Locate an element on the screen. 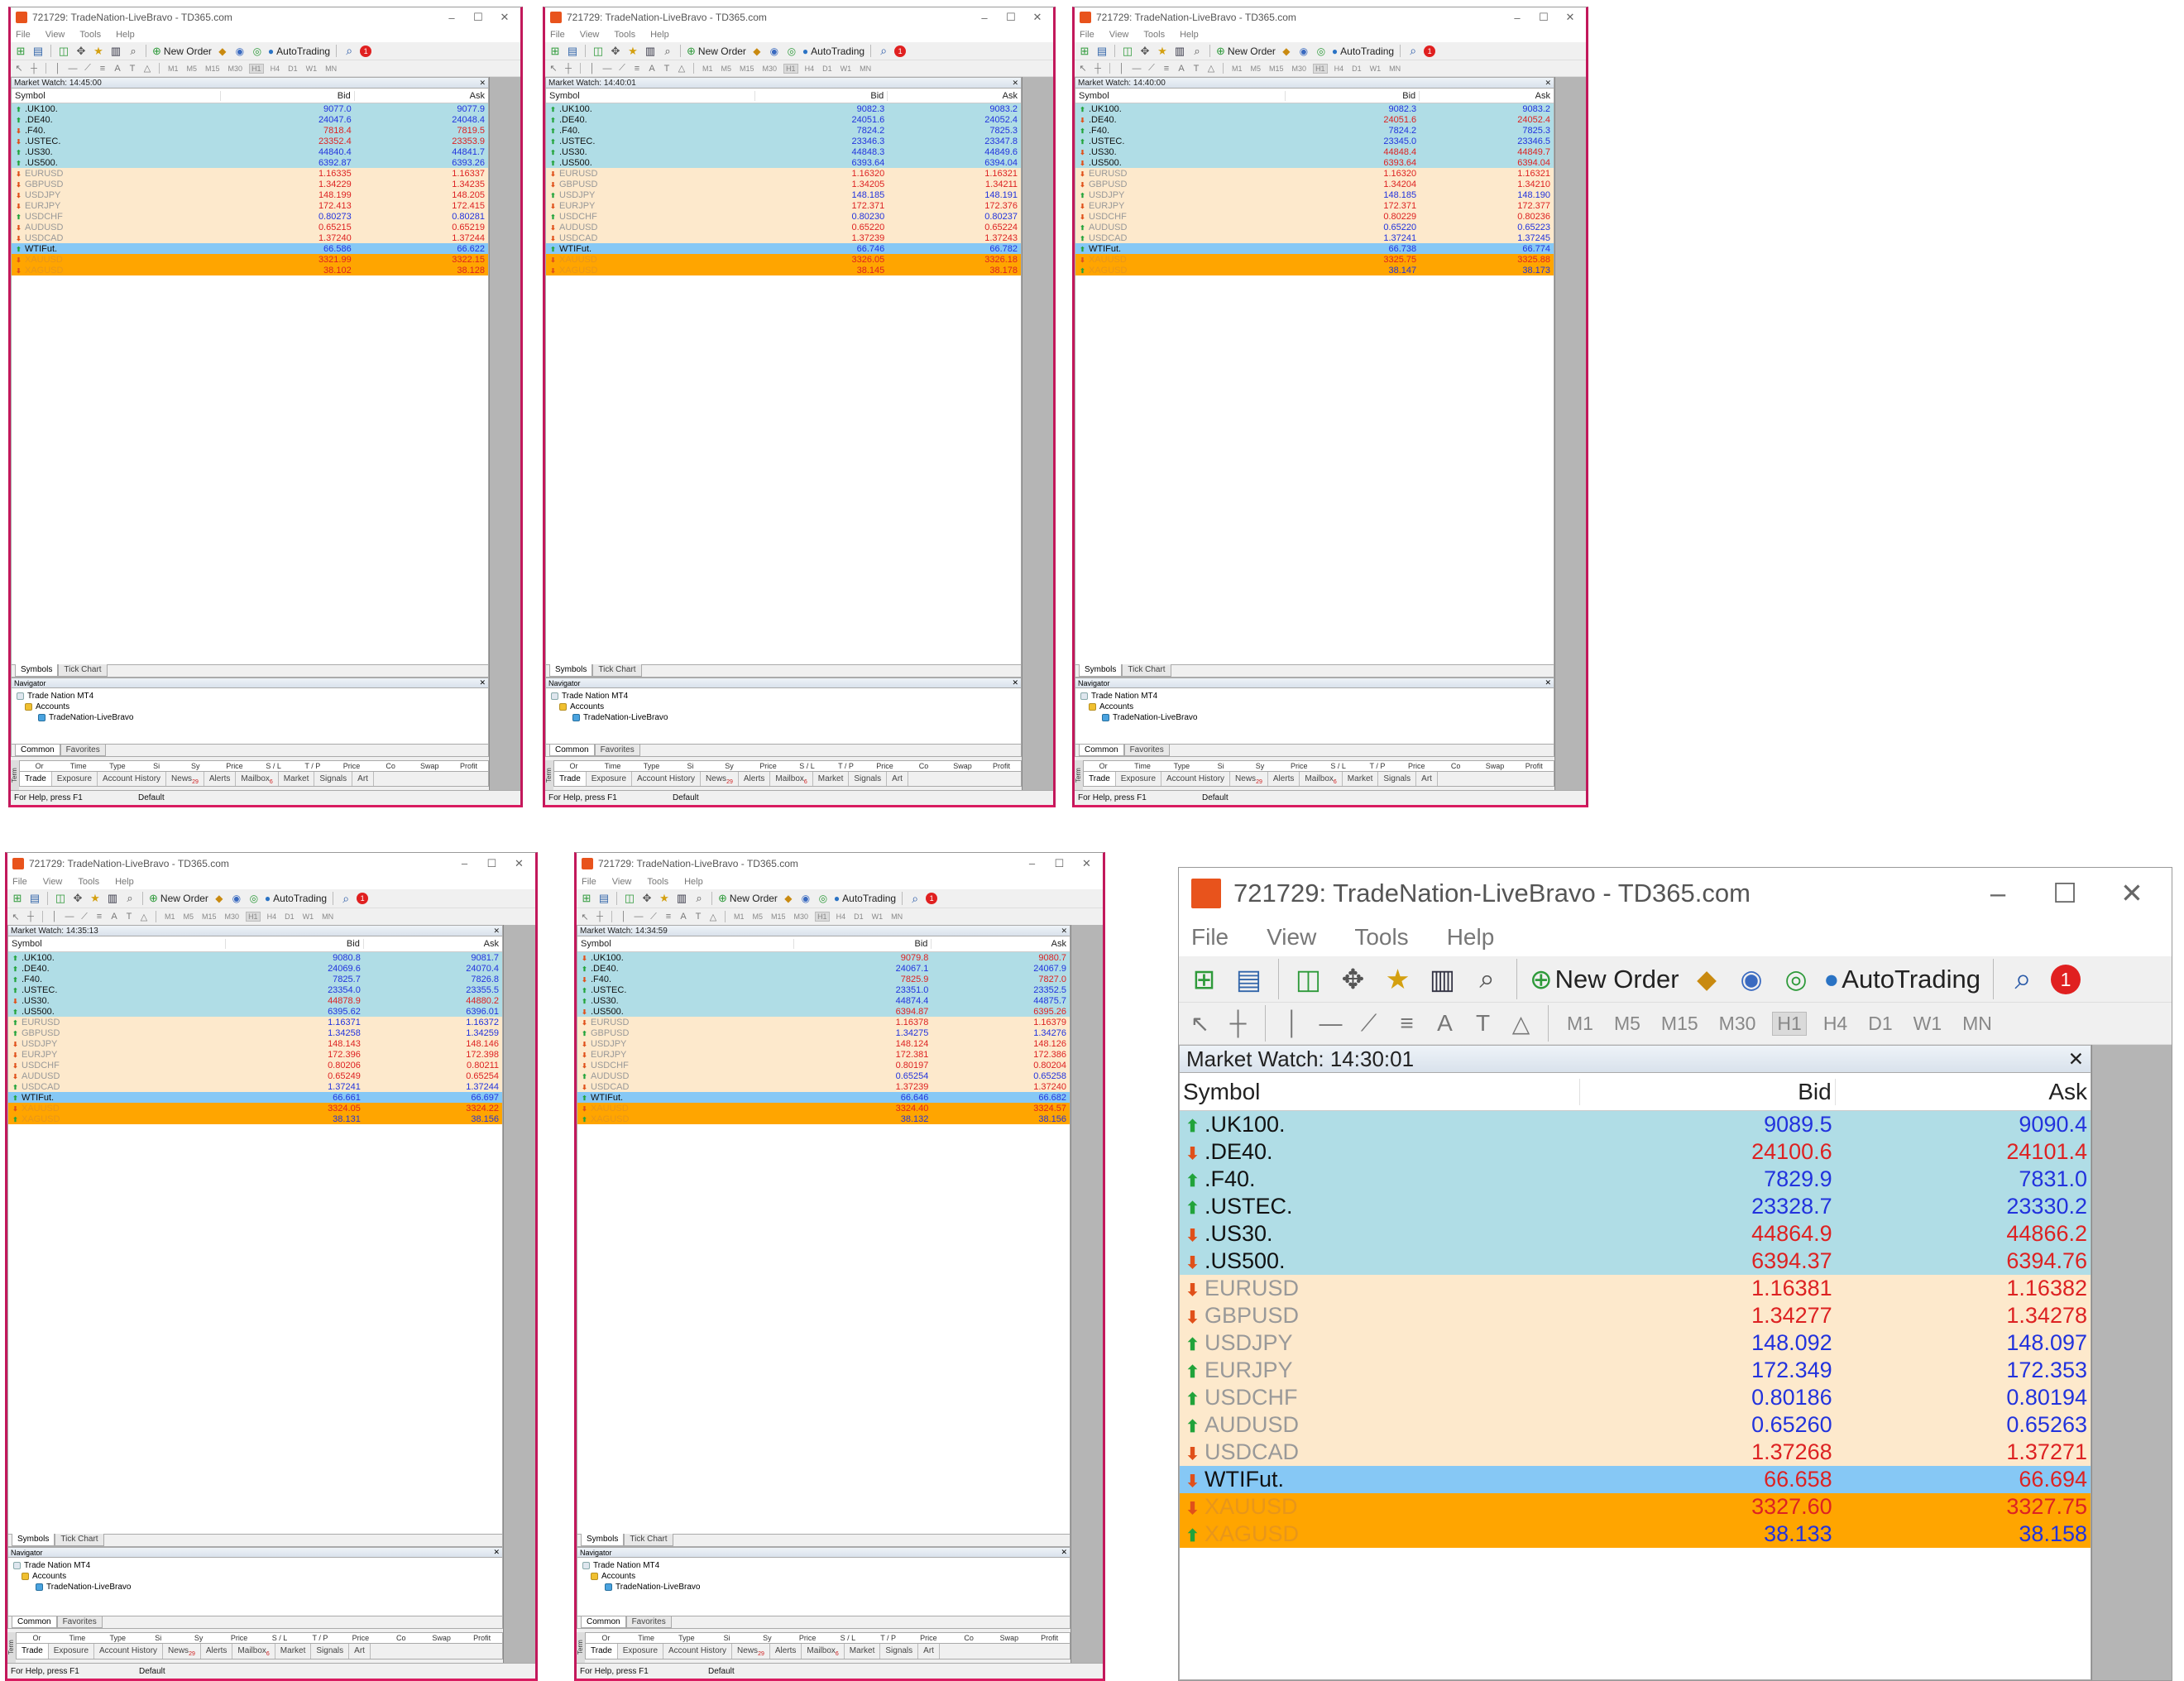 The image size is (2184, 1681). market-watch-row: ⬆ .DE40. 24047.6 24048.4 is located at coordinates (250, 120).